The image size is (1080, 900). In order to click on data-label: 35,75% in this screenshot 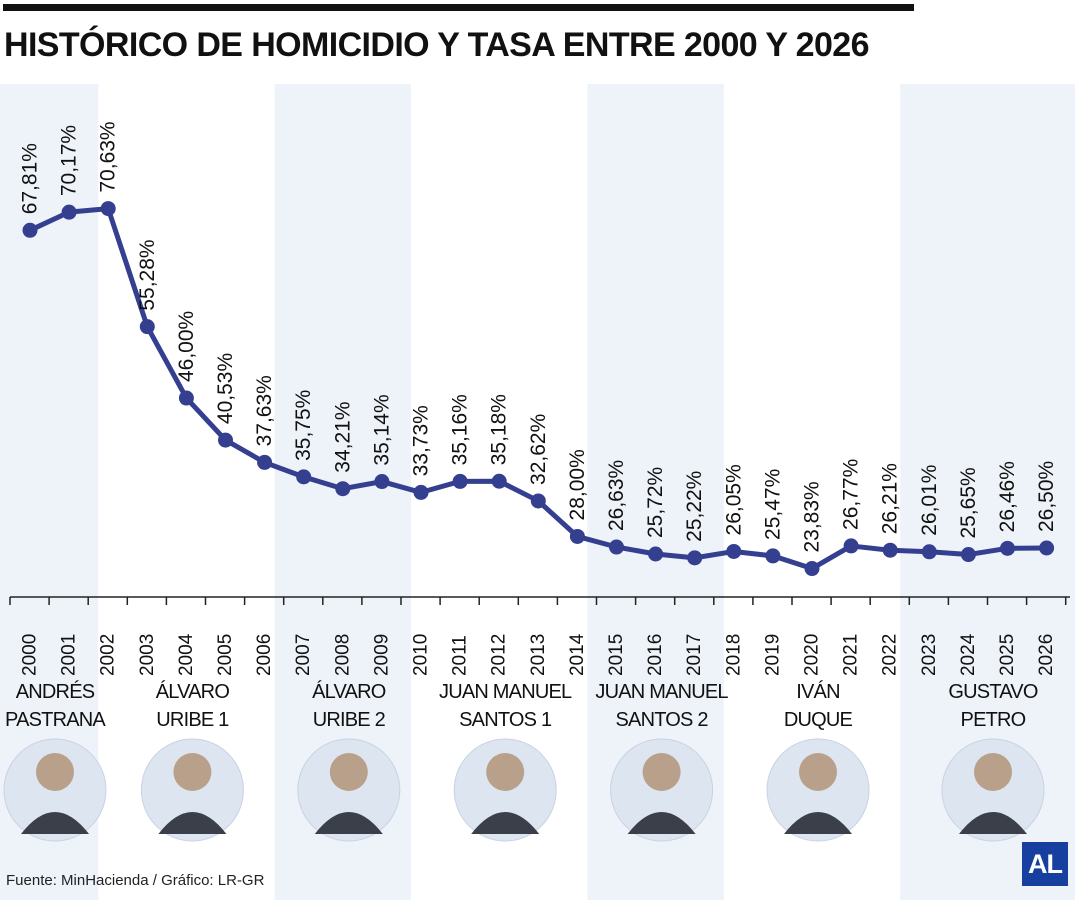, I will do `click(303, 425)`.